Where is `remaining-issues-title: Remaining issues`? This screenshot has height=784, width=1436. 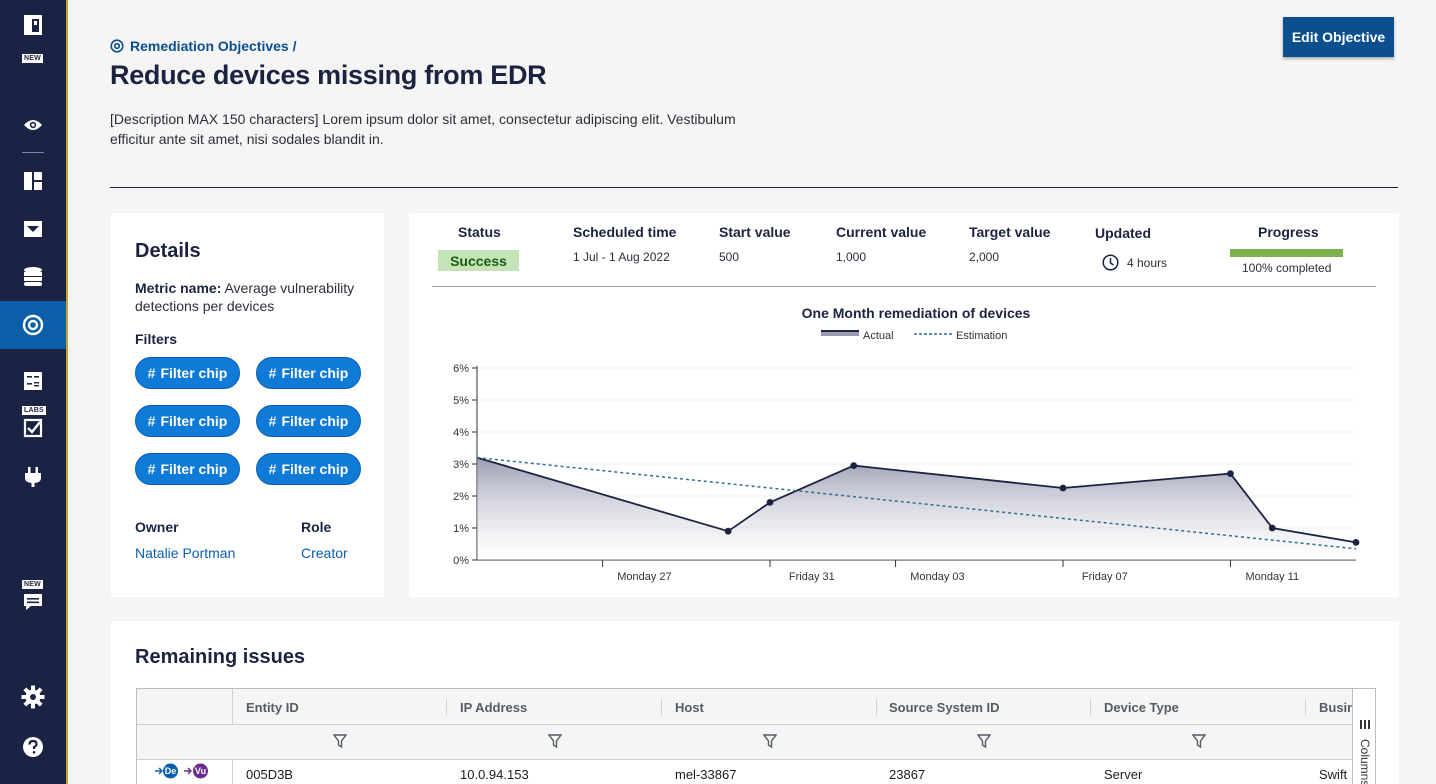 remaining-issues-title: Remaining issues is located at coordinates (220, 657).